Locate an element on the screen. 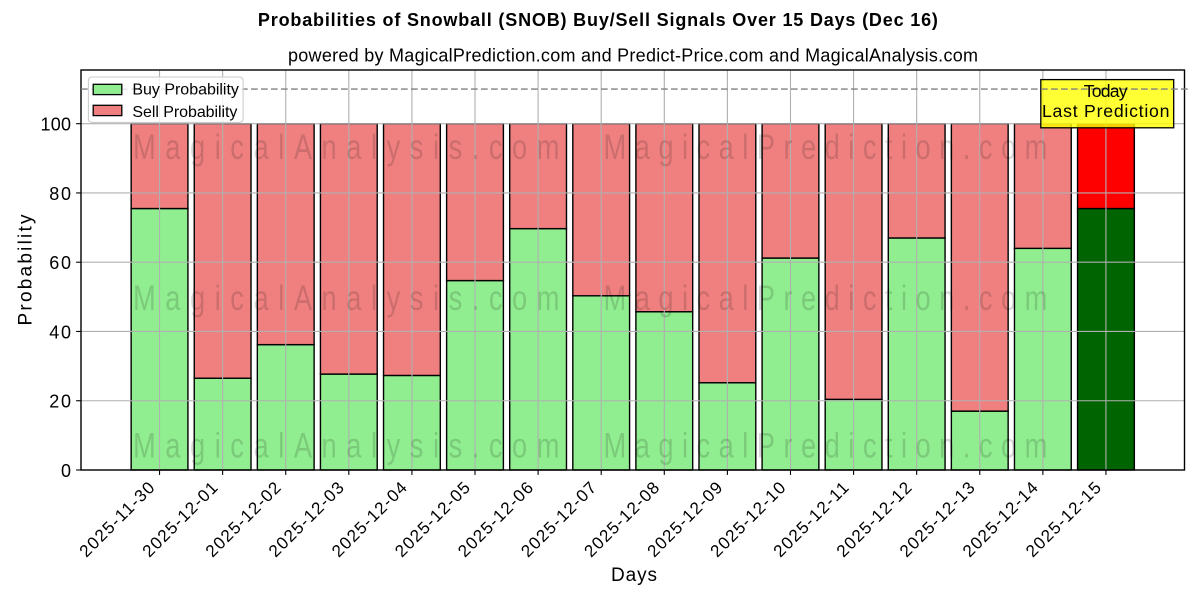 The image size is (1200, 600). svg-text: 20 is located at coordinates (60, 402).